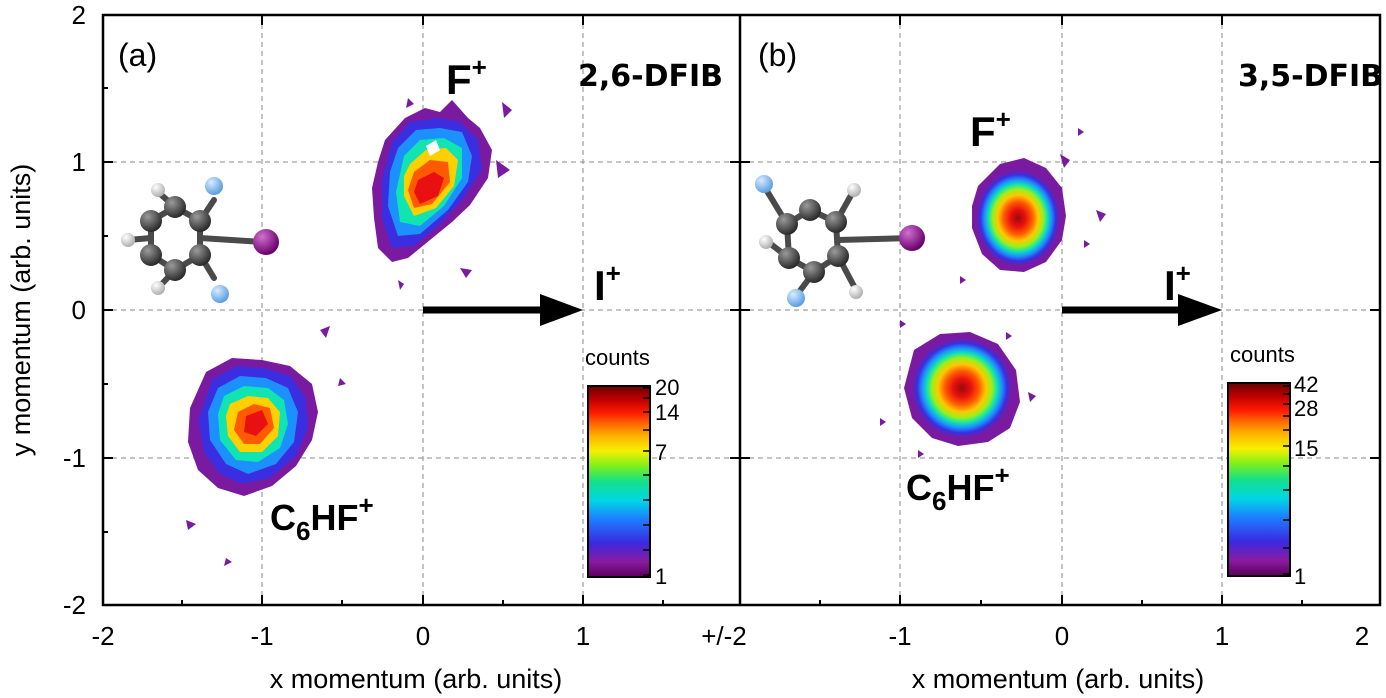 This screenshot has height=698, width=1386. I want to click on x-tick-label: +/-2, so click(724, 636).